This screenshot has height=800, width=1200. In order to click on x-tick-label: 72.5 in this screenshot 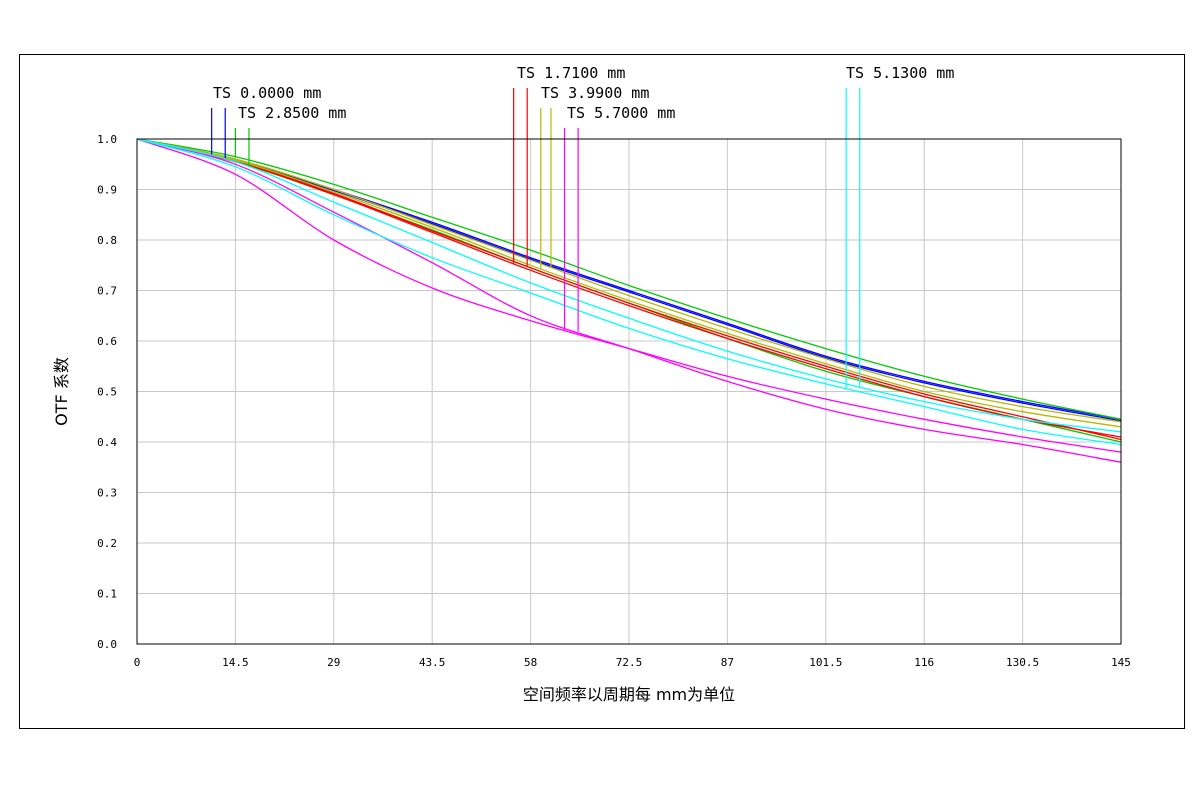, I will do `click(629, 662)`.